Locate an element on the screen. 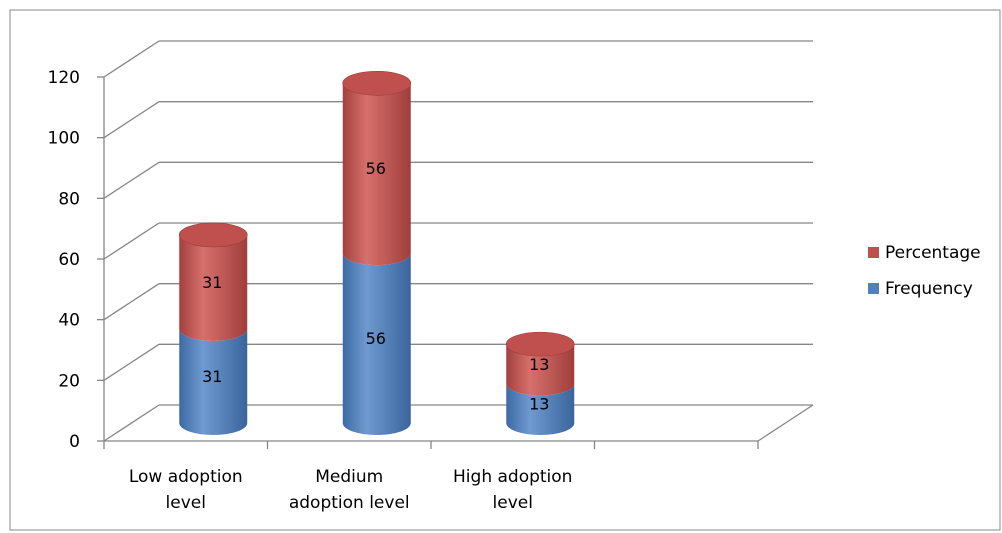 The width and height of the screenshot is (1002, 533). legend-swatch-frequency is located at coordinates (873, 288).